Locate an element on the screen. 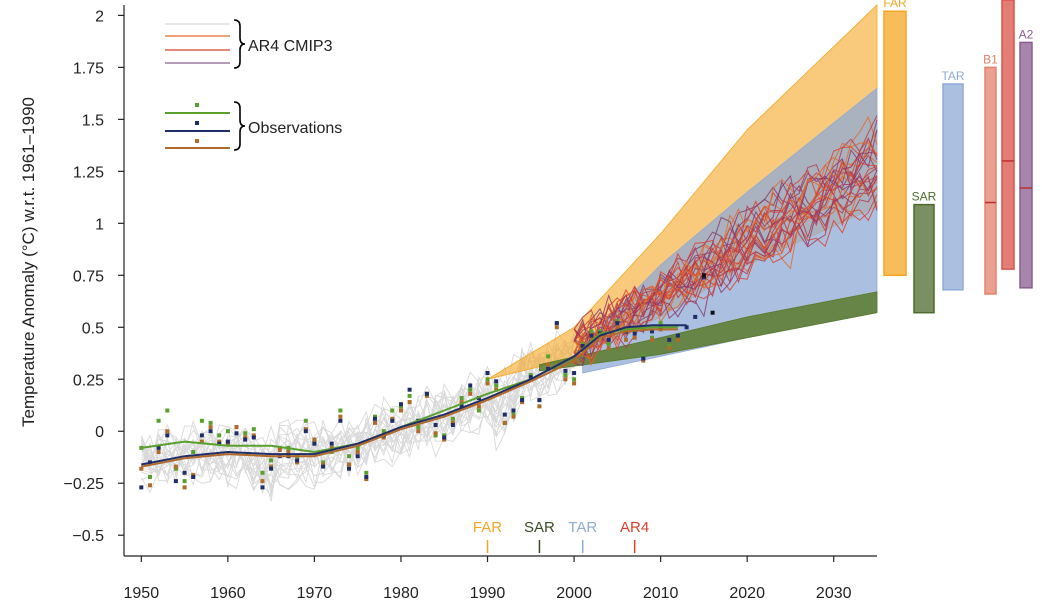 This screenshot has height=612, width=1042. report-marker-label: AR4 is located at coordinates (634, 527).